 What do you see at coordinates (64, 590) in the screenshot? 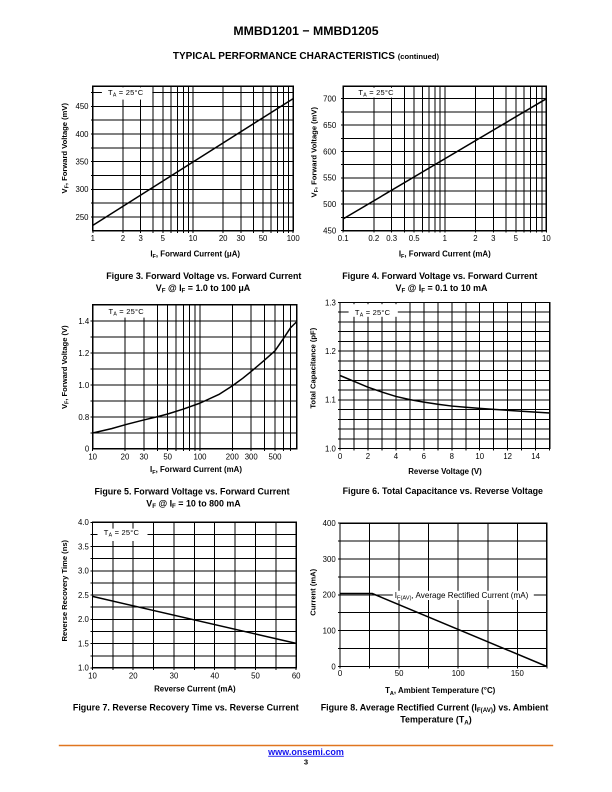
I see `svg-text: Reverse Recovery Time (ns)` at bounding box center [64, 590].